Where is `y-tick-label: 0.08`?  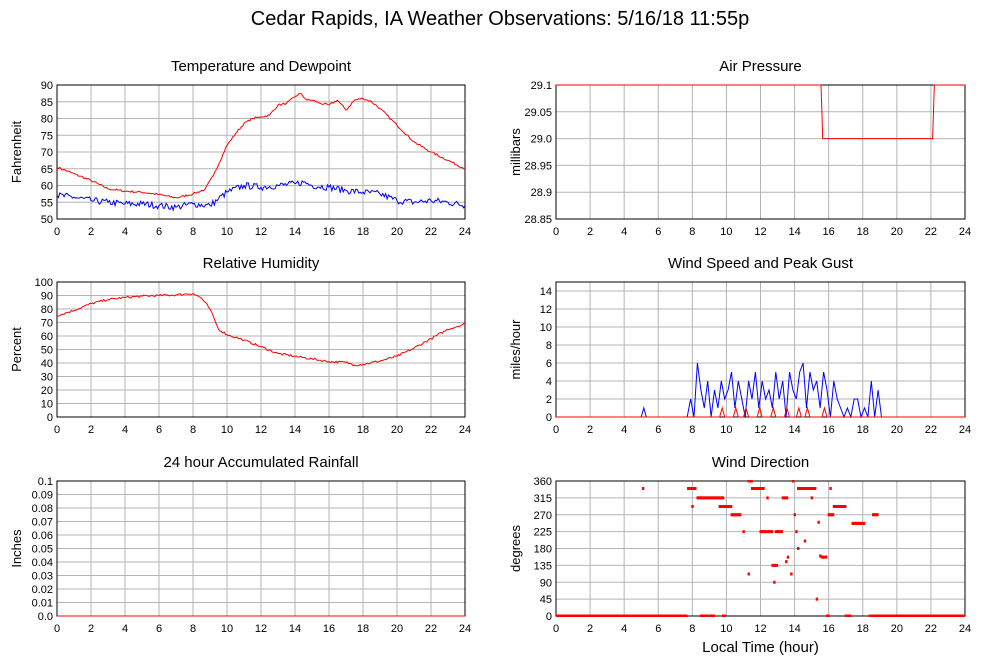 y-tick-label: 0.08 is located at coordinates (42, 509).